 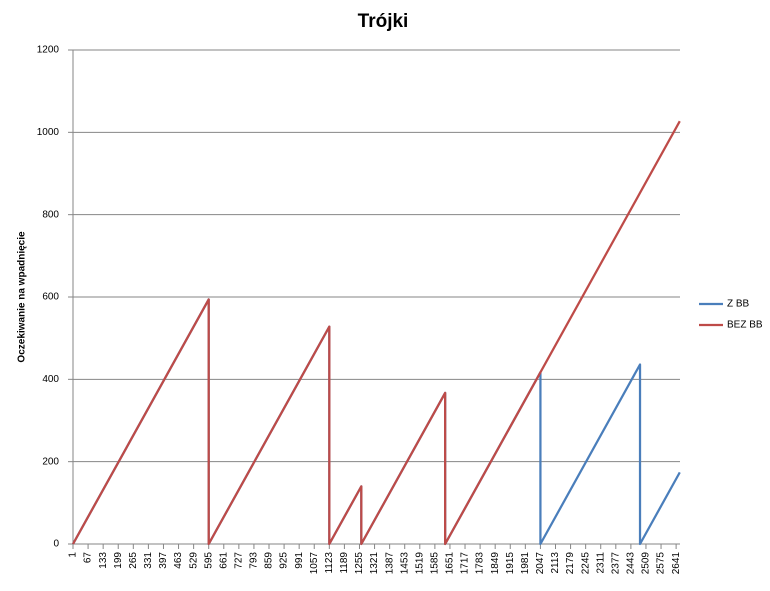 I want to click on x-tick-label: 2179, so click(x=570, y=563).